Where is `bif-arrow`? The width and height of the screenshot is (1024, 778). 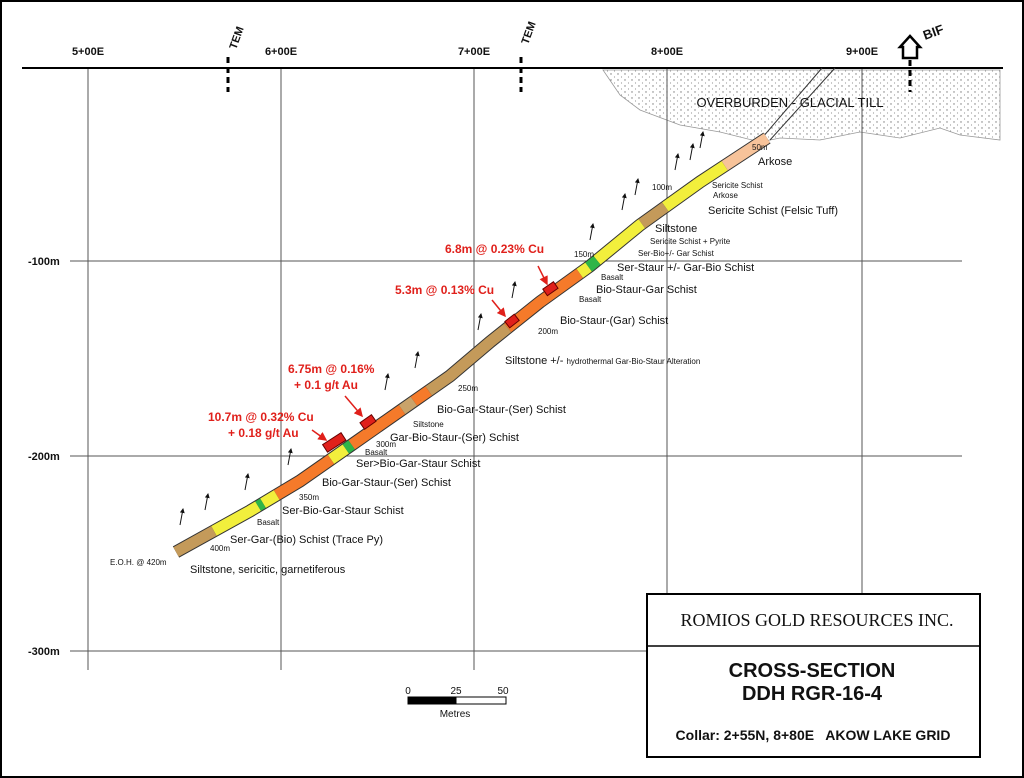 bif-arrow is located at coordinates (910, 47).